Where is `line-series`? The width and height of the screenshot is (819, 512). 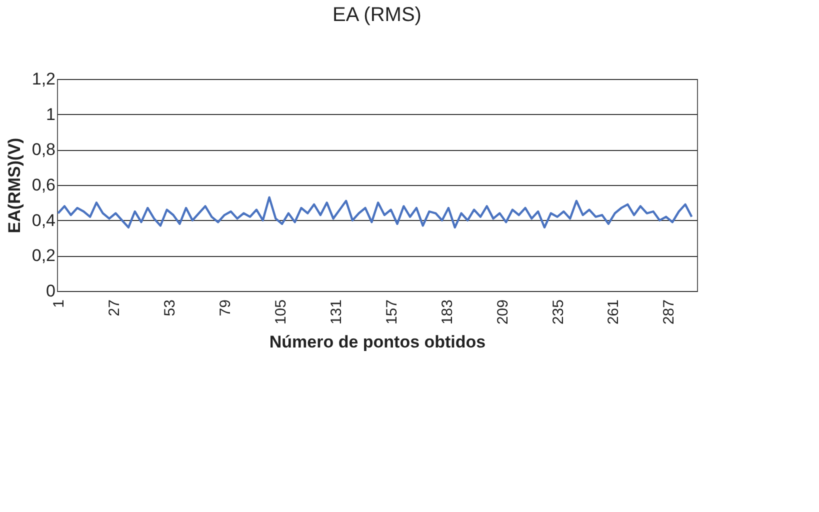
line-series is located at coordinates (374, 212).